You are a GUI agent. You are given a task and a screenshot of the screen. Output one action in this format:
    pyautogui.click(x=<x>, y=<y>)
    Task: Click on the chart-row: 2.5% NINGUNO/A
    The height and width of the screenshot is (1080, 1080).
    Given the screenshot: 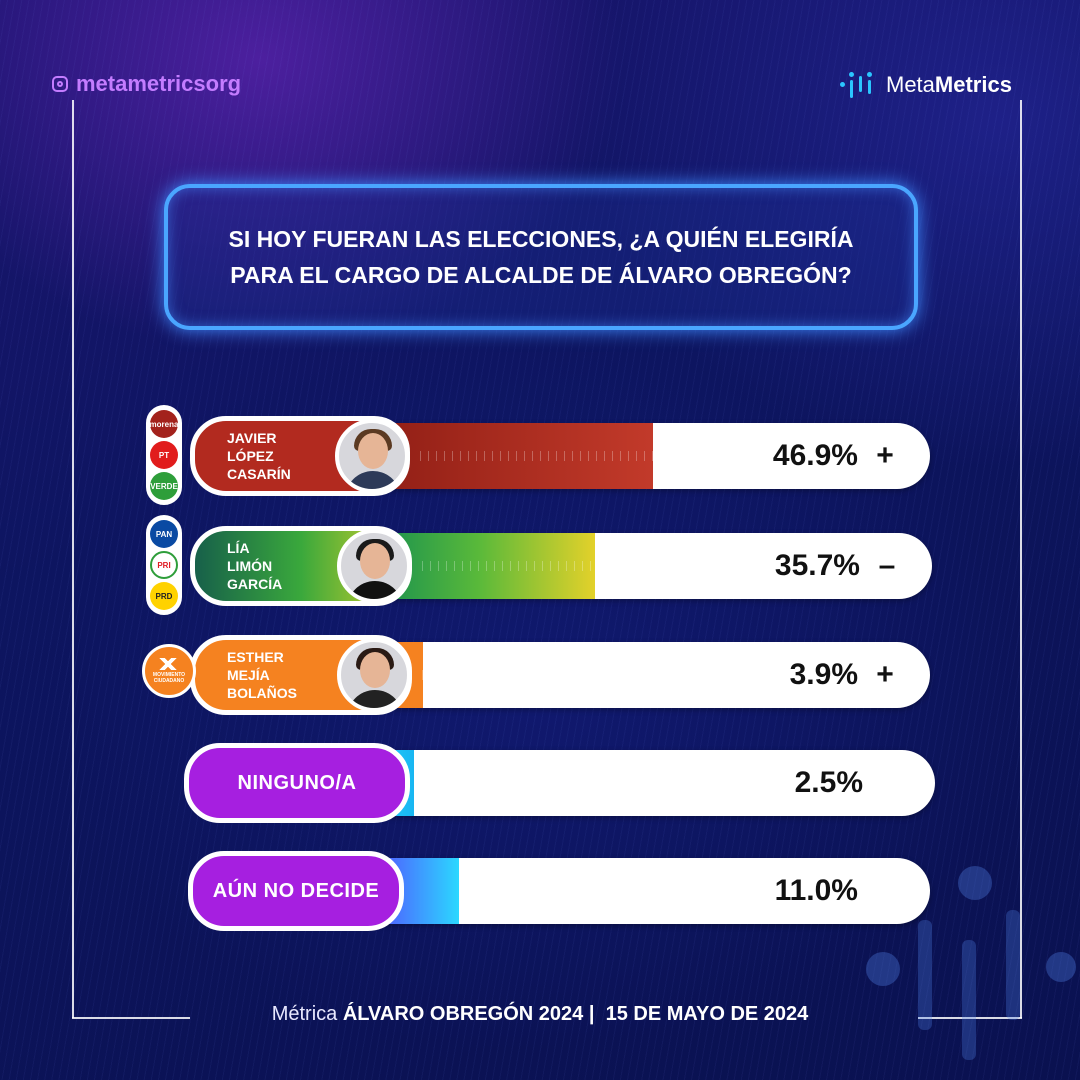 What is the action you would take?
    pyautogui.click(x=540, y=783)
    